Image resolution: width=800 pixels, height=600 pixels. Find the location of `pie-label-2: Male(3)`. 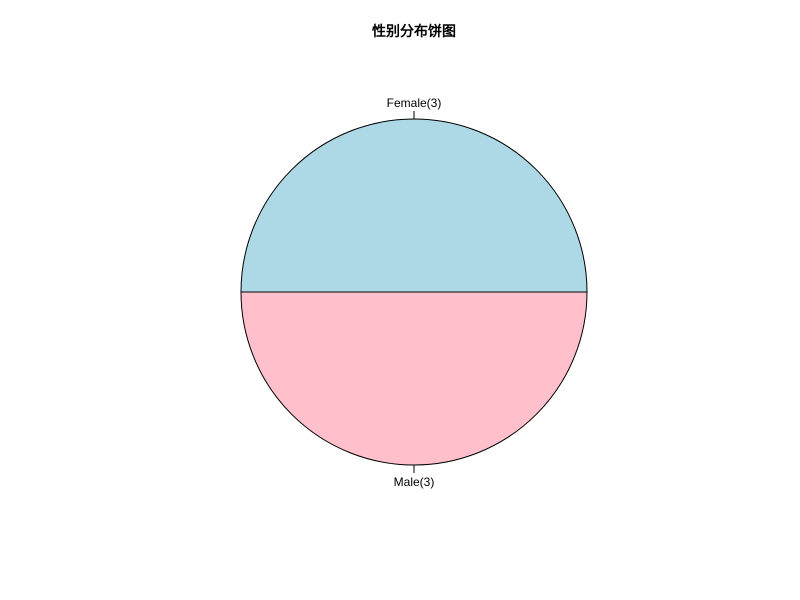

pie-label-2: Male(3) is located at coordinates (414, 482).